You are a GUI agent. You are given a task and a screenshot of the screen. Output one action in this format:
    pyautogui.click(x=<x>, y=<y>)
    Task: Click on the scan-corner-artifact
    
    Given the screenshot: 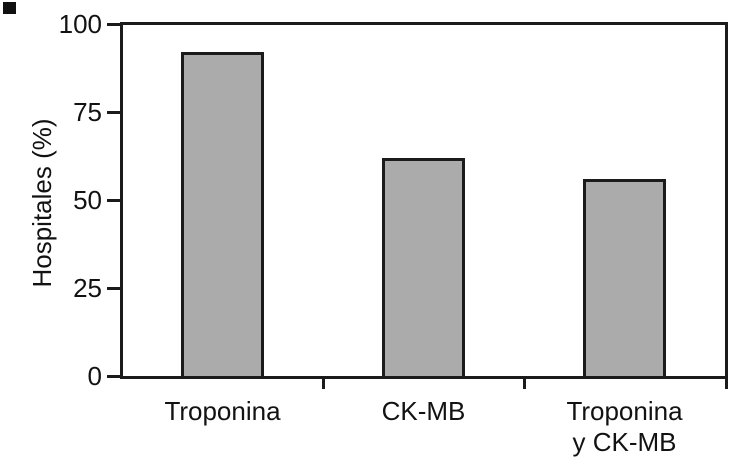 What is the action you would take?
    pyautogui.click(x=9, y=8)
    